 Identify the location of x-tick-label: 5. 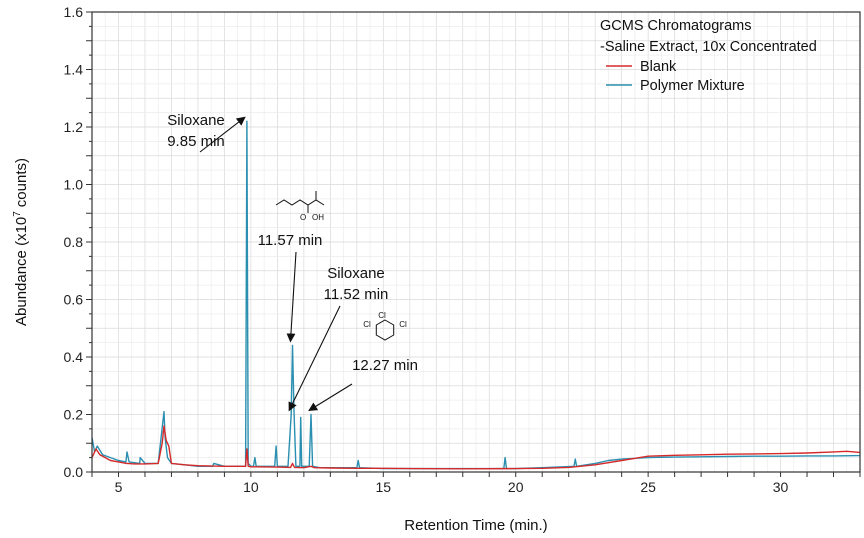
(119, 487).